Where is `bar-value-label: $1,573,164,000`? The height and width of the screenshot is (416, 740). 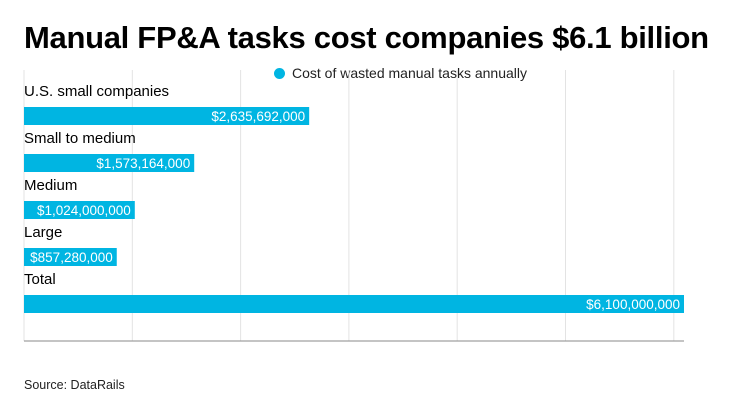
bar-value-label: $1,573,164,000 is located at coordinates (143, 163).